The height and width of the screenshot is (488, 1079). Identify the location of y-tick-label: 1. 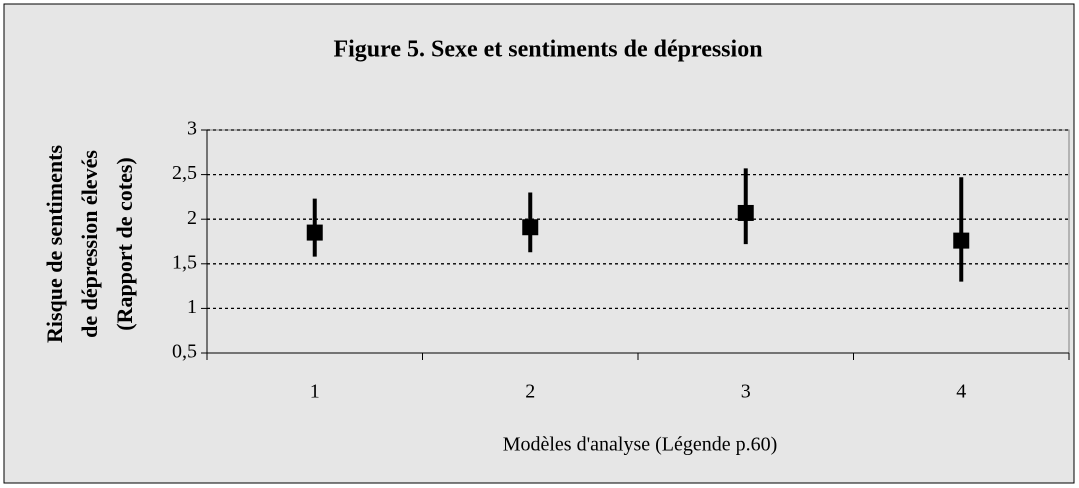
(192, 307).